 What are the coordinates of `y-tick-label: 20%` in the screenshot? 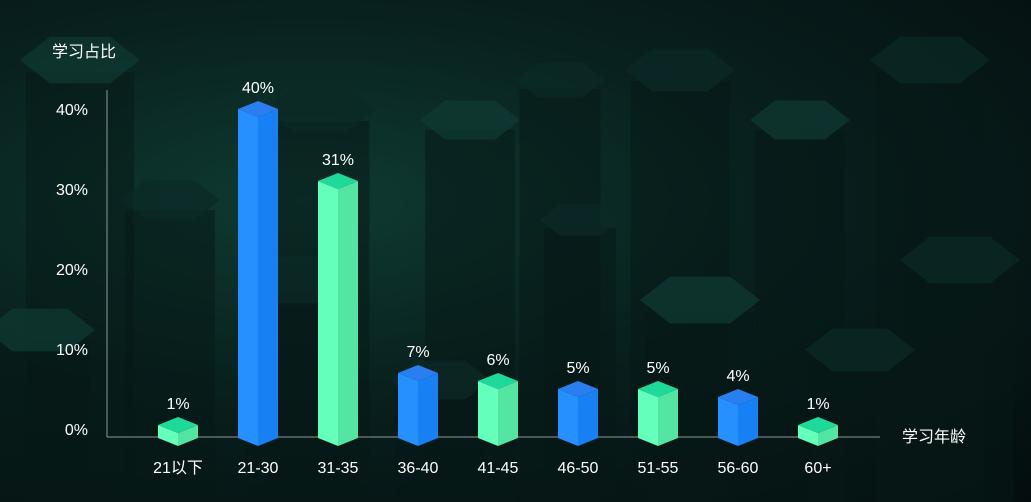 It's located at (72, 270).